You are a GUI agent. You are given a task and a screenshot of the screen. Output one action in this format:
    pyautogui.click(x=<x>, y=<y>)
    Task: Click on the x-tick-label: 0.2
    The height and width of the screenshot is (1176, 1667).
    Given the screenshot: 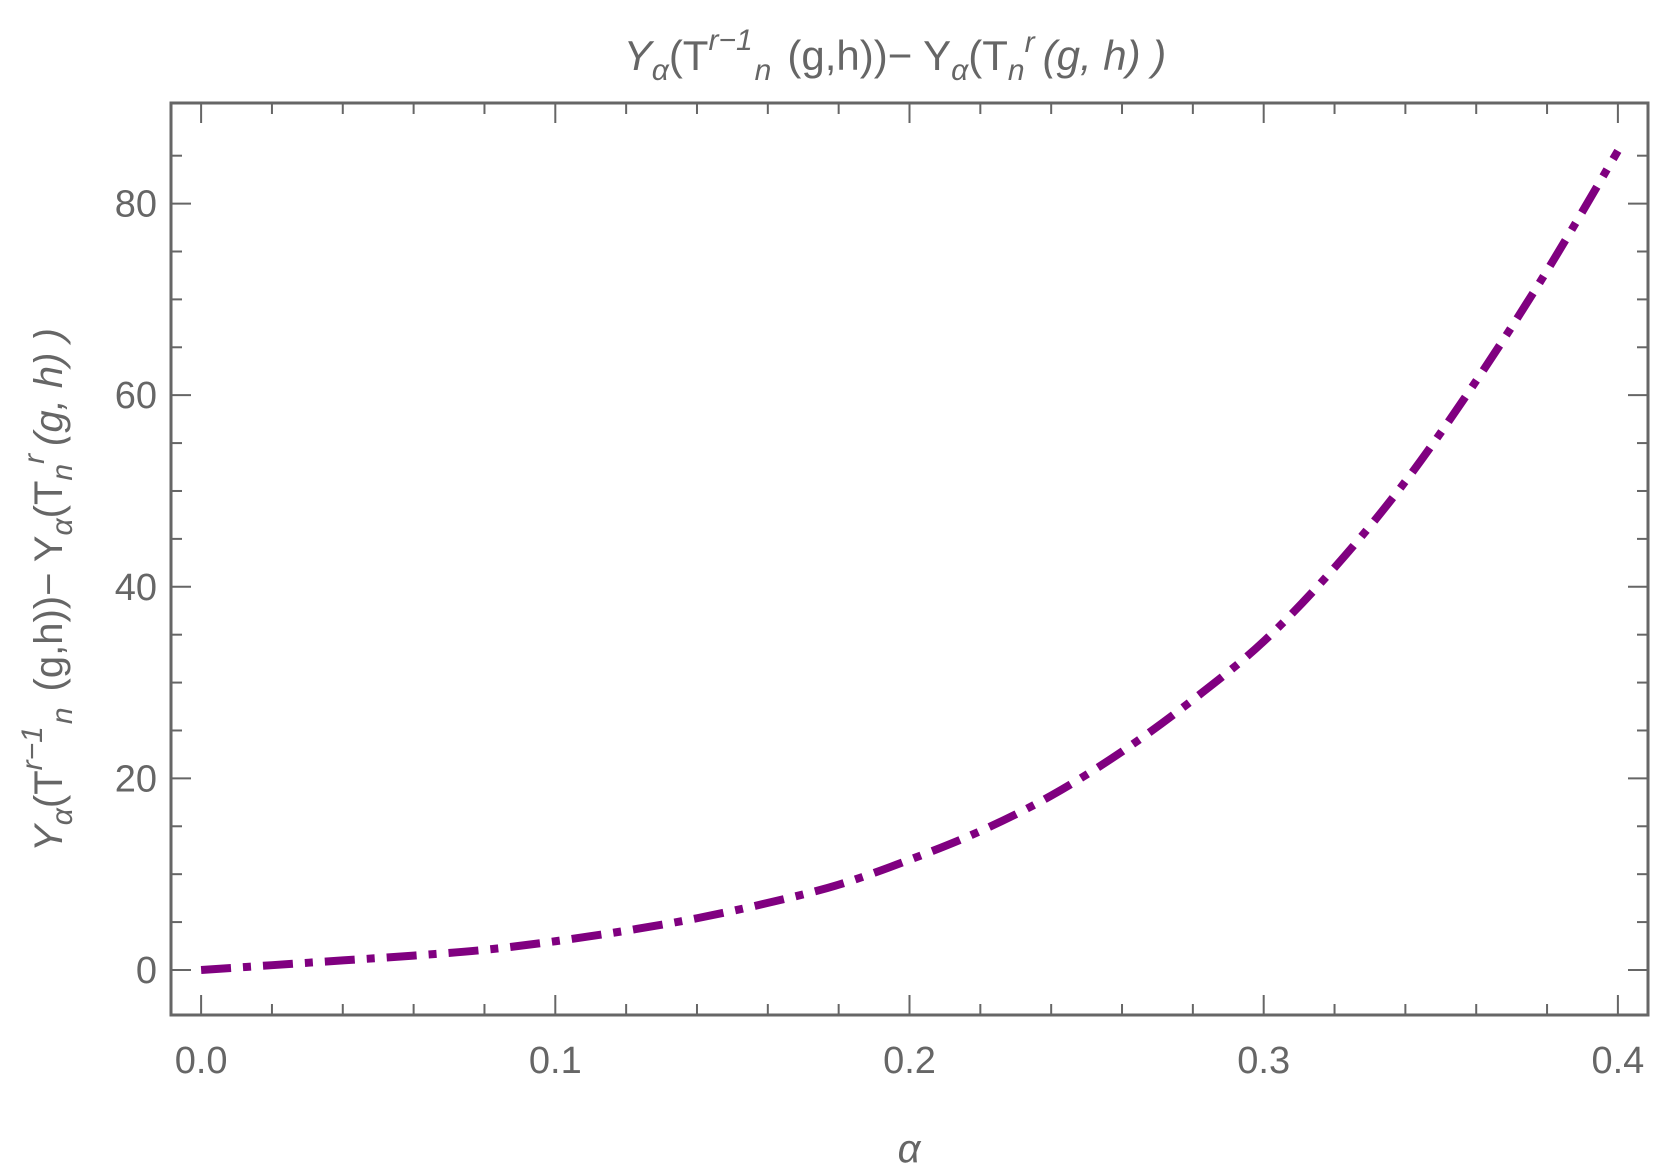 What is the action you would take?
    pyautogui.click(x=909, y=1061)
    